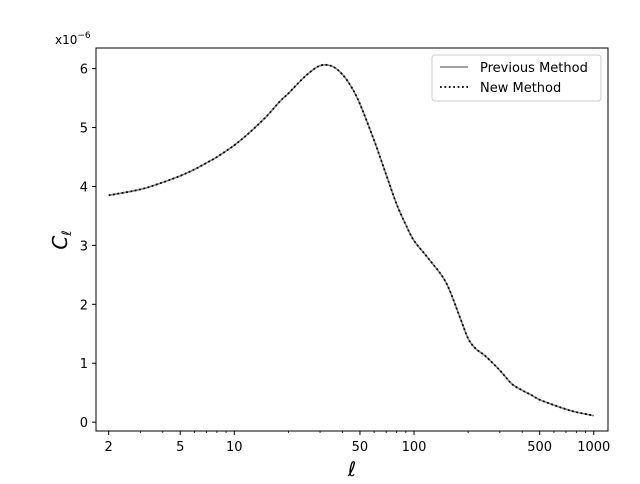 Image resolution: width=640 pixels, height=484 pixels. What do you see at coordinates (84, 246) in the screenshot?
I see `y-tick-label: 3` at bounding box center [84, 246].